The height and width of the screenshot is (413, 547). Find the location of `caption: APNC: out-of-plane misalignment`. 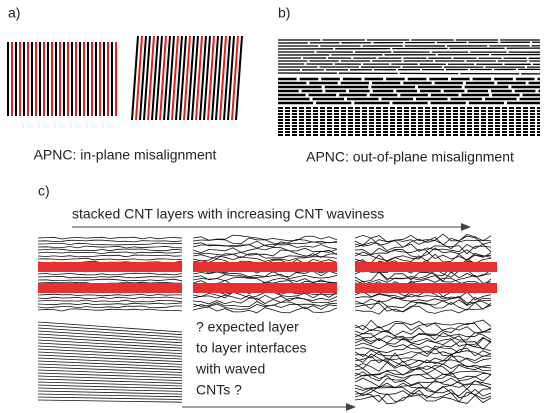

caption: APNC: out-of-plane misalignment is located at coordinates (410, 157).